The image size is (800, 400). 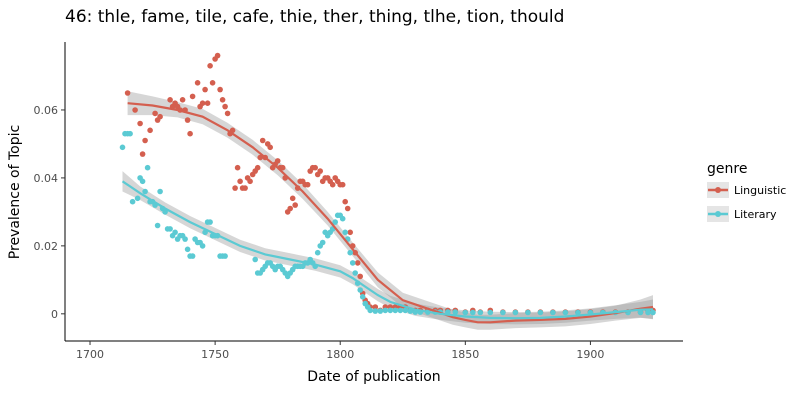 What do you see at coordinates (718, 214) in the screenshot?
I see `legend-key-point-literary` at bounding box center [718, 214].